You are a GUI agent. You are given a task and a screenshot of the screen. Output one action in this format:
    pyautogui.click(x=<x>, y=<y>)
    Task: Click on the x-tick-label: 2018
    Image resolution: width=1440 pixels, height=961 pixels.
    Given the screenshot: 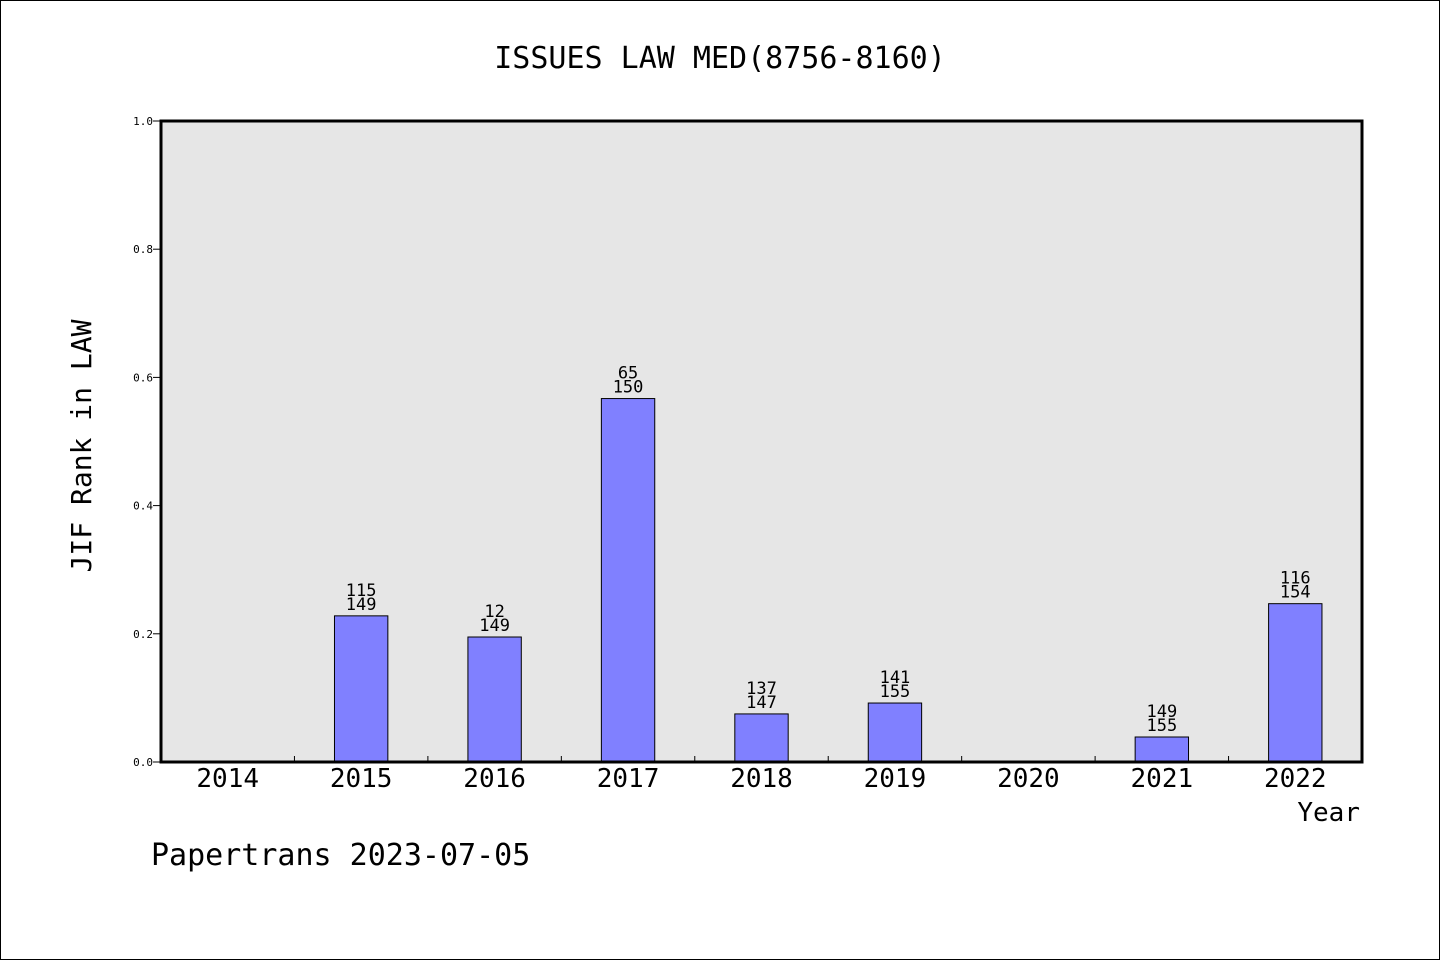 What is the action you would take?
    pyautogui.click(x=761, y=779)
    